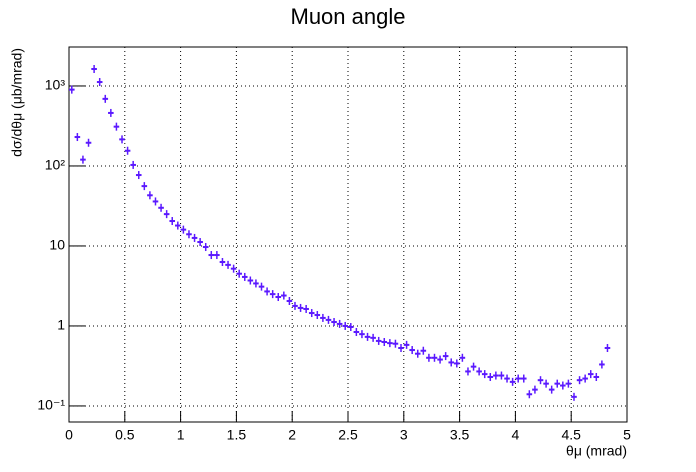  I want to click on x-tick-label: 1.5, so click(237, 435).